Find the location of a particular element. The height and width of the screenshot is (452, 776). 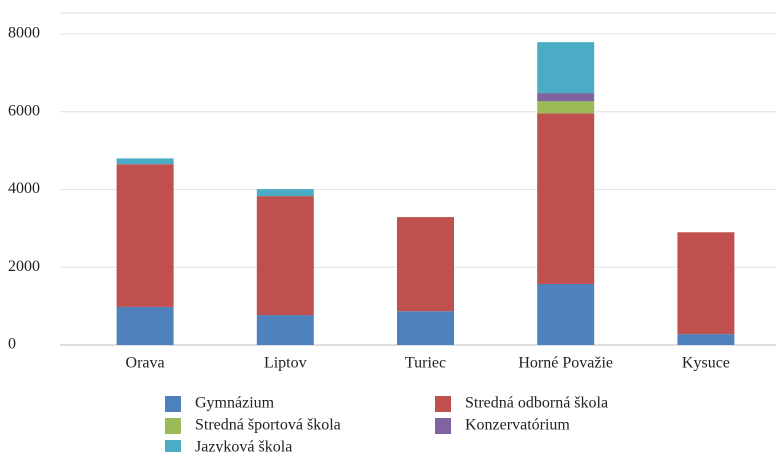

x-tick-label: Kysuce is located at coordinates (706, 363).